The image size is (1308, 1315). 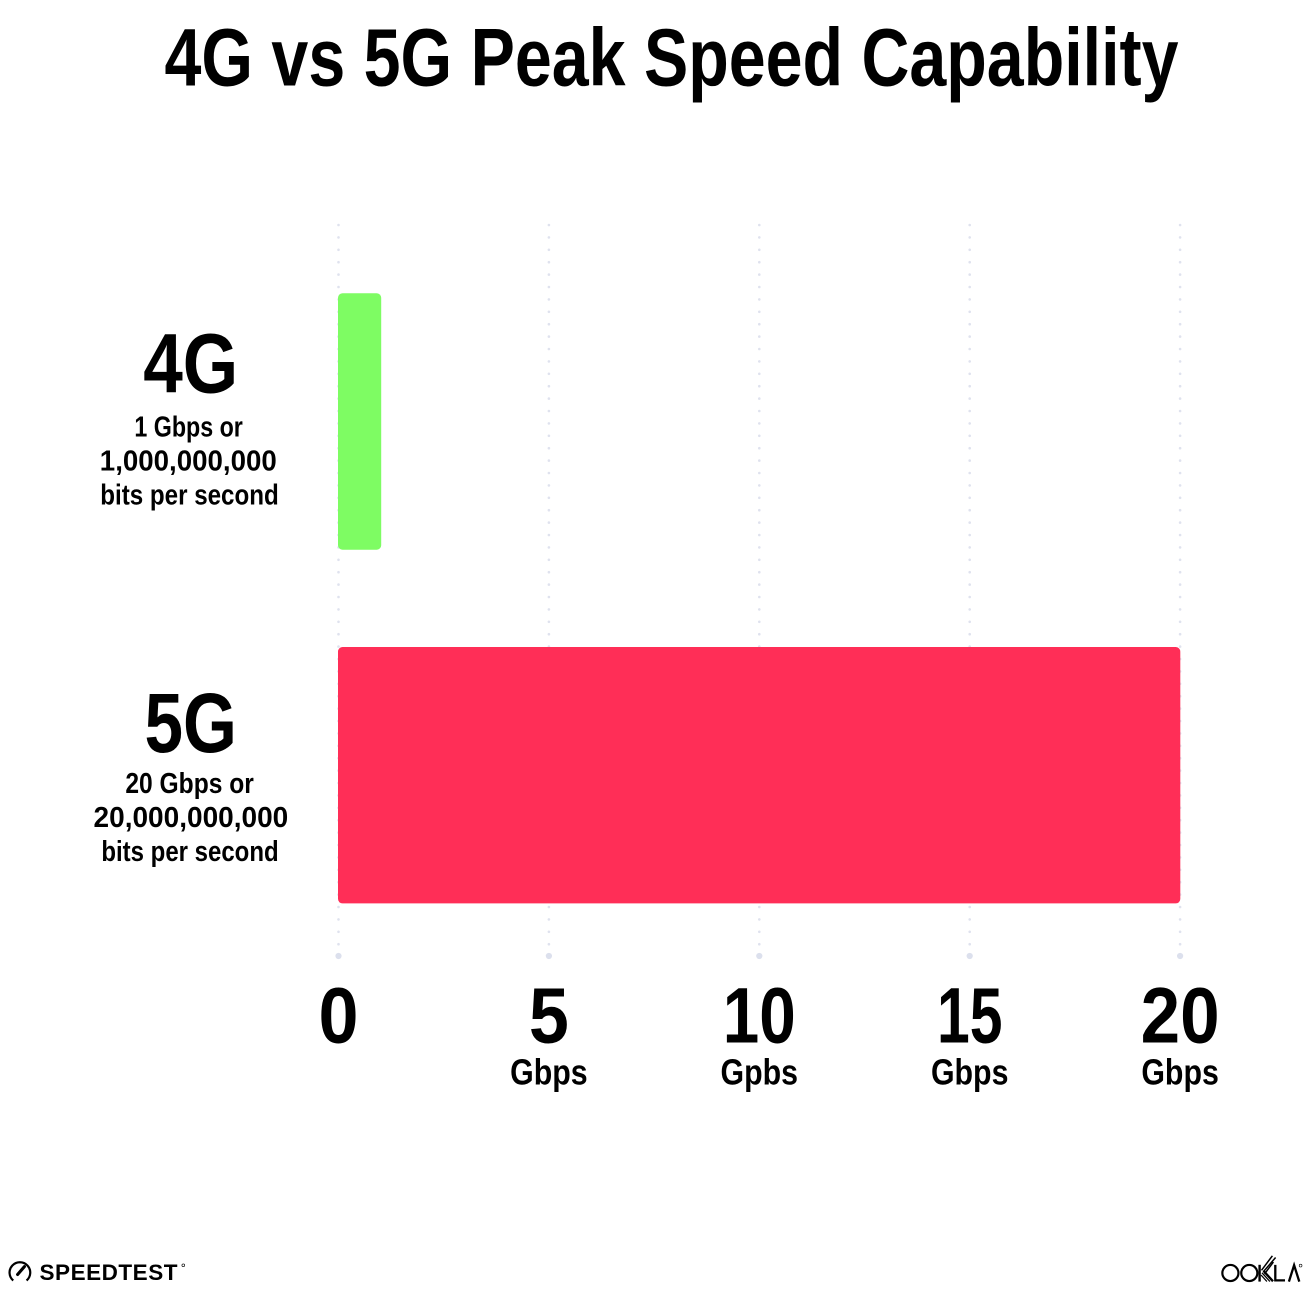 I want to click on svg-text: 5G, so click(x=191, y=723).